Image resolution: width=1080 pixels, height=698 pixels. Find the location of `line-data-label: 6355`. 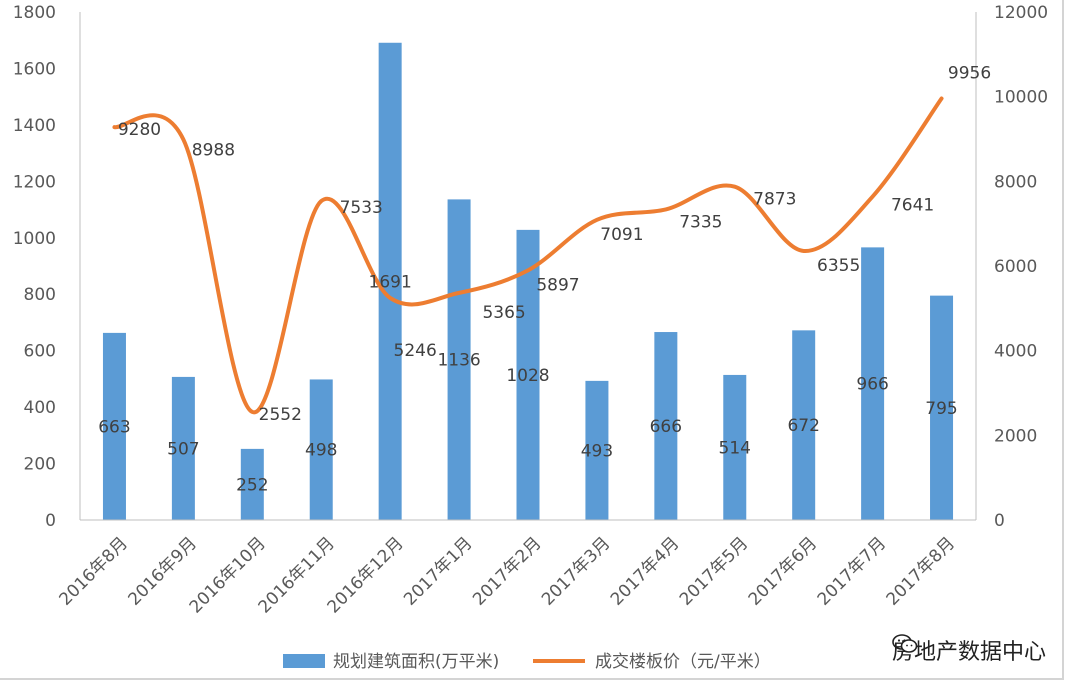

line-data-label: 6355 is located at coordinates (838, 266).